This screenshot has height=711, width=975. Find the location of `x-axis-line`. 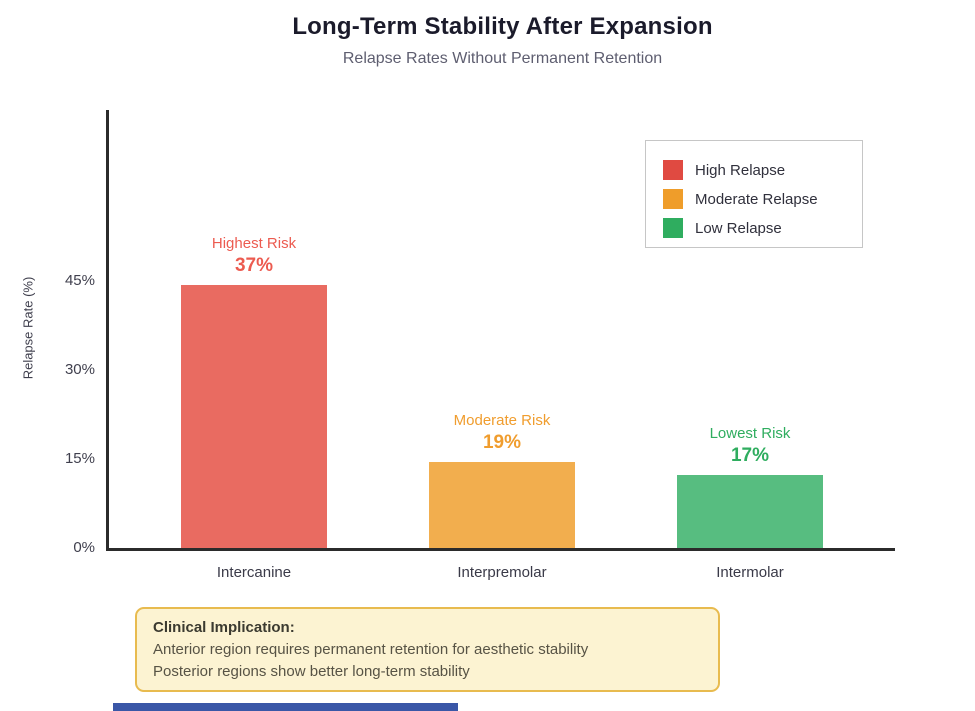

x-axis-line is located at coordinates (500, 549).